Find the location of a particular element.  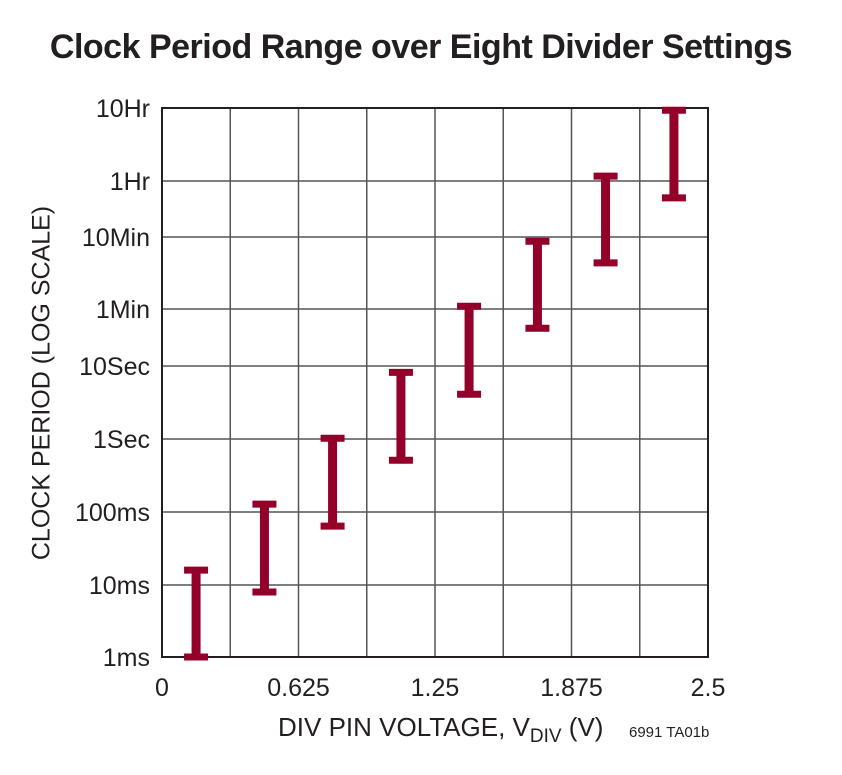

y-tick-label: 10Sec is located at coordinates (114, 367).